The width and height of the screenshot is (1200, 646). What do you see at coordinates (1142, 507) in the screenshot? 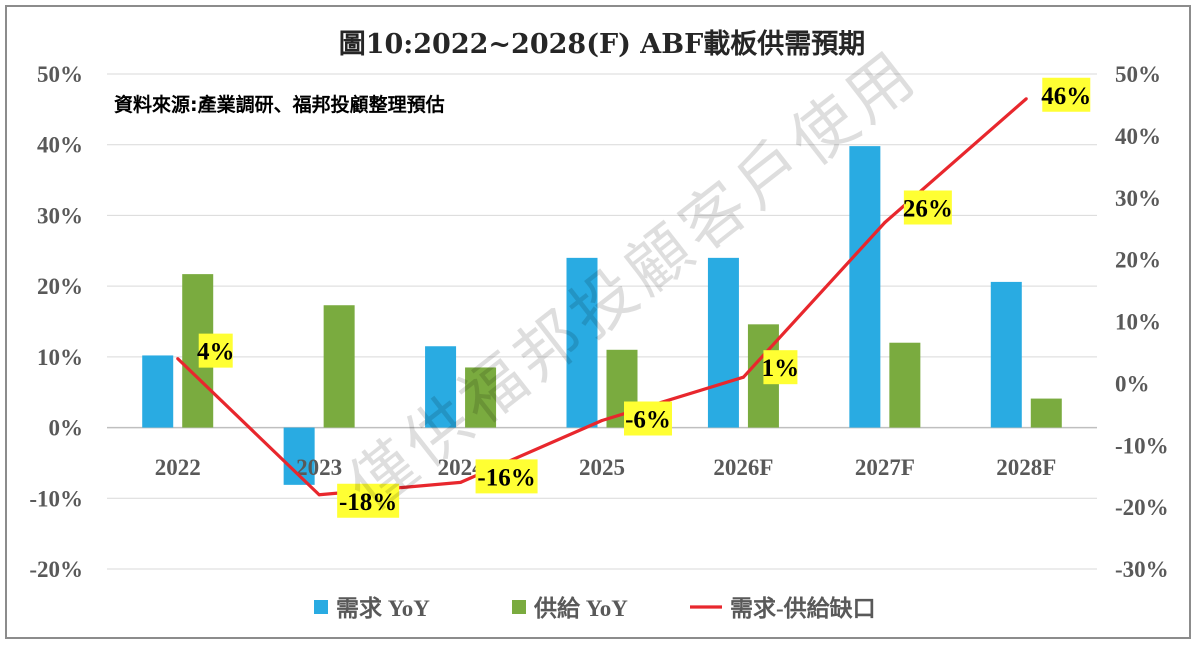
I see `right-axis-tick-label: -20%` at bounding box center [1142, 507].